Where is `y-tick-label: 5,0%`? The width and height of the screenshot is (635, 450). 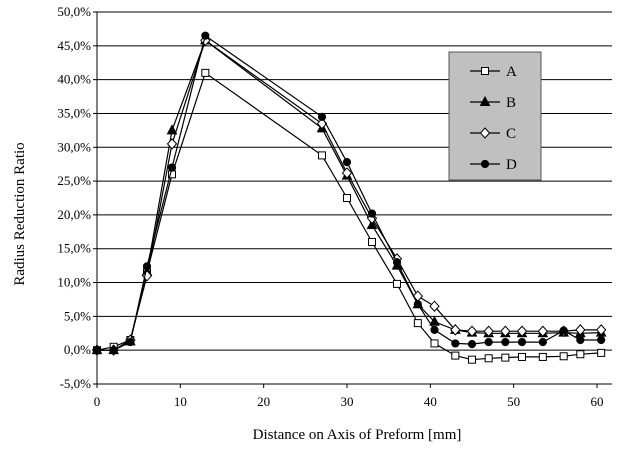 y-tick-label: 5,0% is located at coordinates (77, 315).